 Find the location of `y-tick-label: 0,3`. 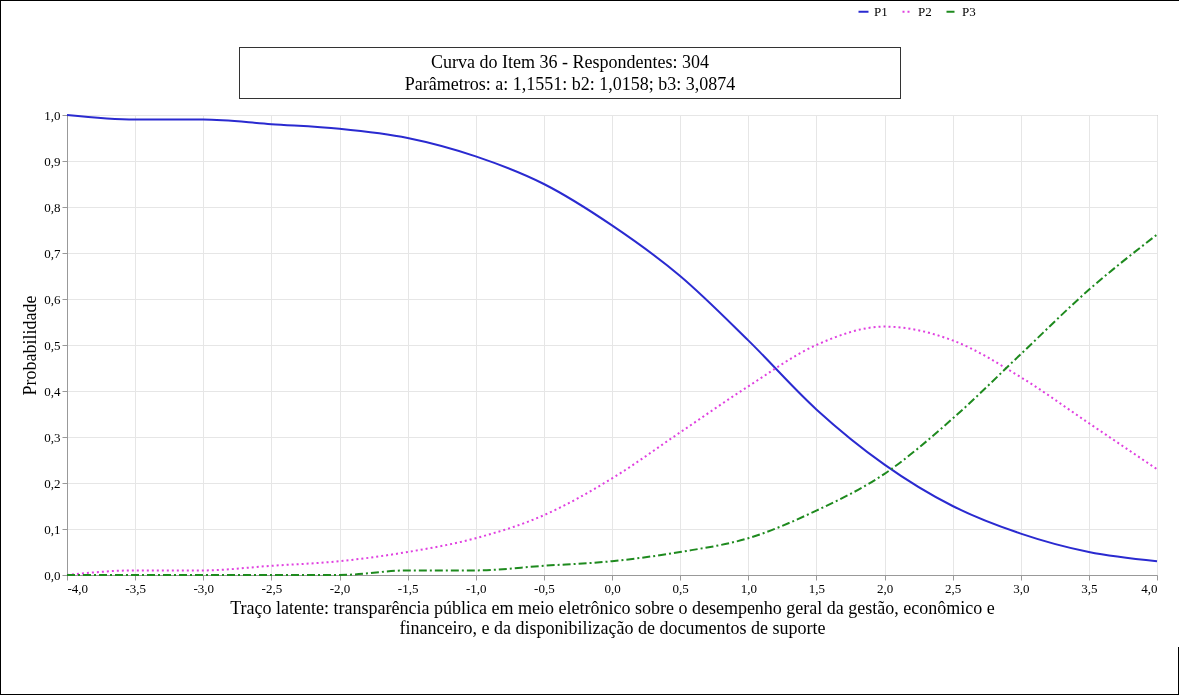

y-tick-label: 0,3 is located at coordinates (52, 437).